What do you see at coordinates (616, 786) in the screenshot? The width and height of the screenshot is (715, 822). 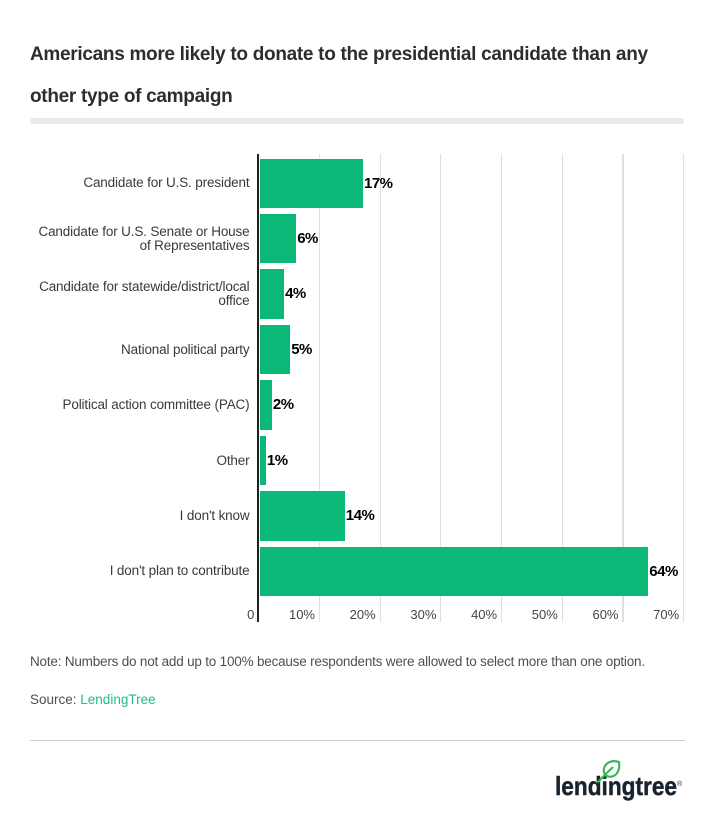 I see `svg-text: lendingtree` at bounding box center [616, 786].